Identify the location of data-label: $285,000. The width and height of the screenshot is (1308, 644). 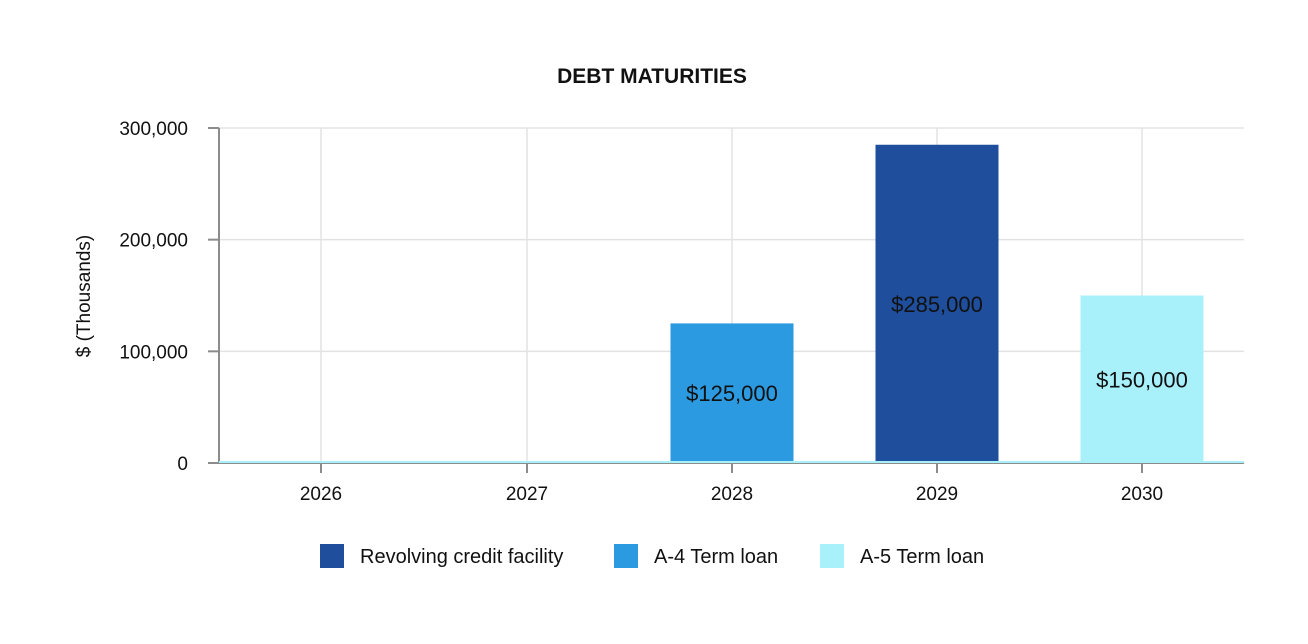
(937, 304).